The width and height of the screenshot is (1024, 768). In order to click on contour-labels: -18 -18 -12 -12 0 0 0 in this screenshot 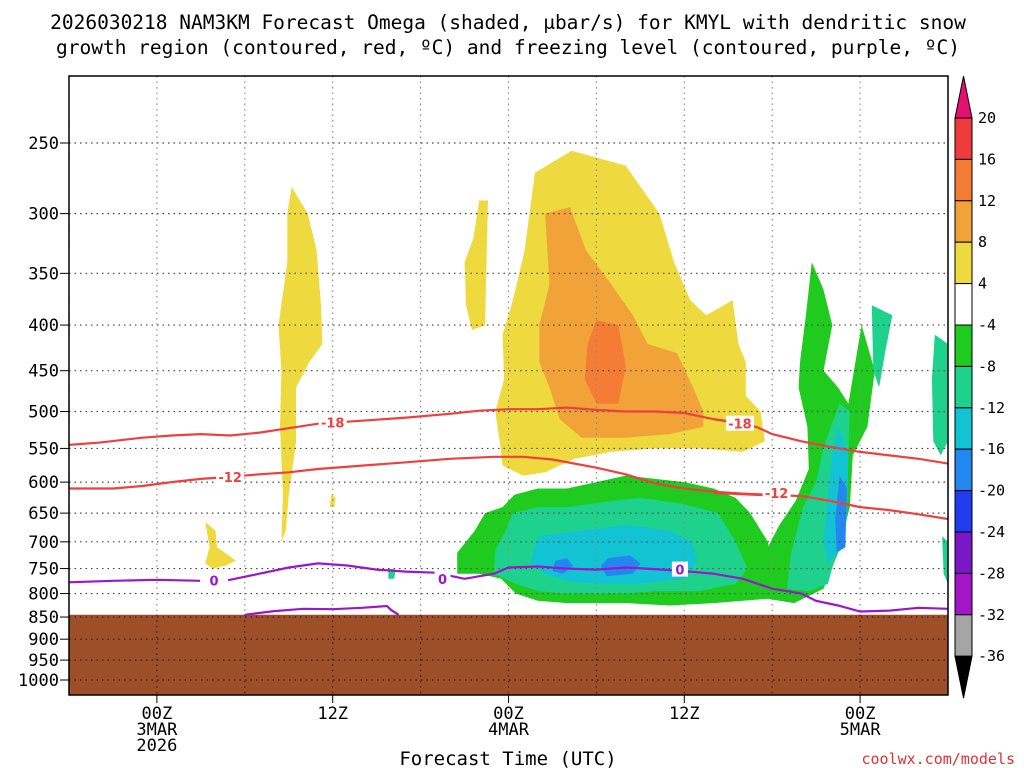, I will do `click(495, 501)`.